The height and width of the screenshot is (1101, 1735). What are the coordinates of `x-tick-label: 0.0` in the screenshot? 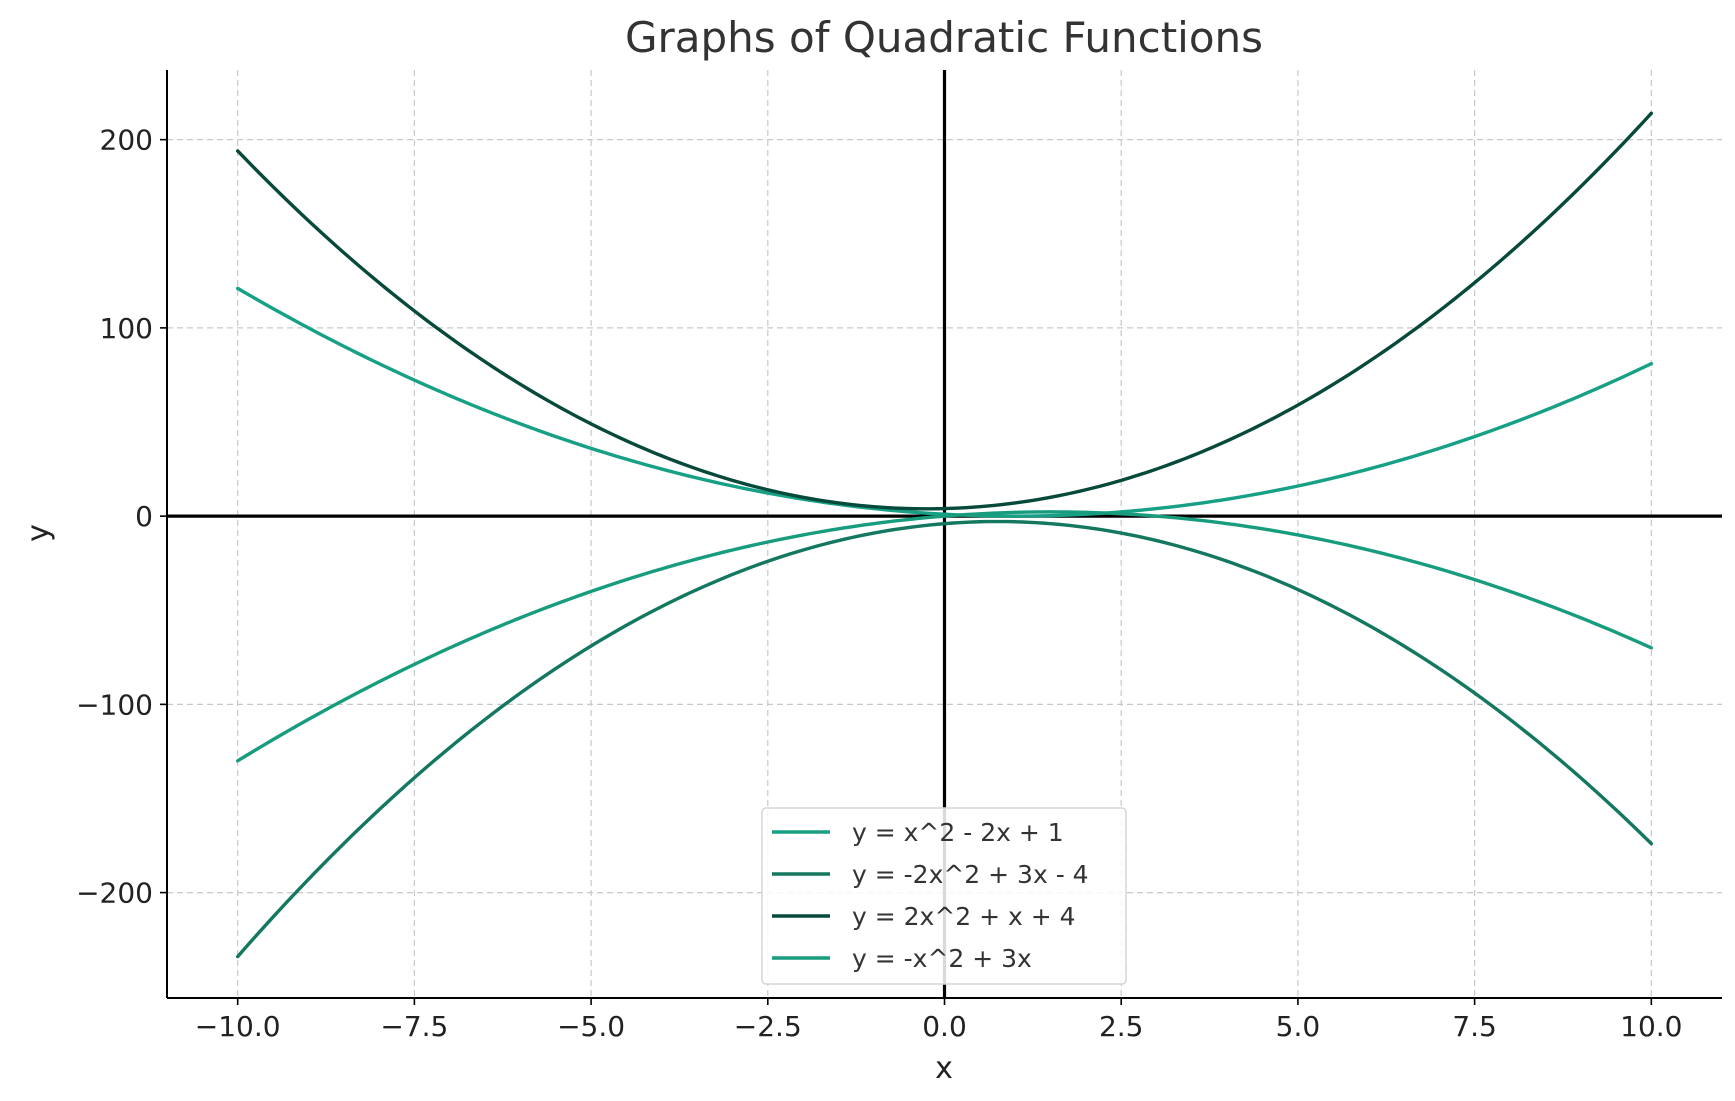 It's located at (944, 1026).